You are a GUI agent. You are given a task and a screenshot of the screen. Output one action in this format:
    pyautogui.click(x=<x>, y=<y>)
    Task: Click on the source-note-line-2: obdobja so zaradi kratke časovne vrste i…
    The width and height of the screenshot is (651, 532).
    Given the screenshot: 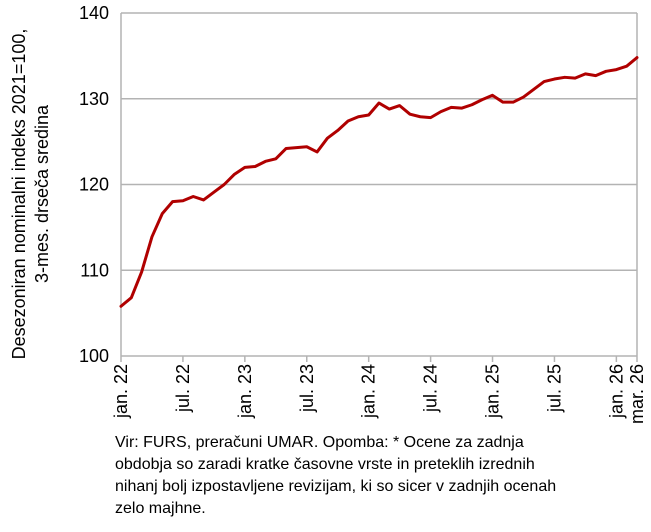 What is the action you would take?
    pyautogui.click(x=325, y=464)
    